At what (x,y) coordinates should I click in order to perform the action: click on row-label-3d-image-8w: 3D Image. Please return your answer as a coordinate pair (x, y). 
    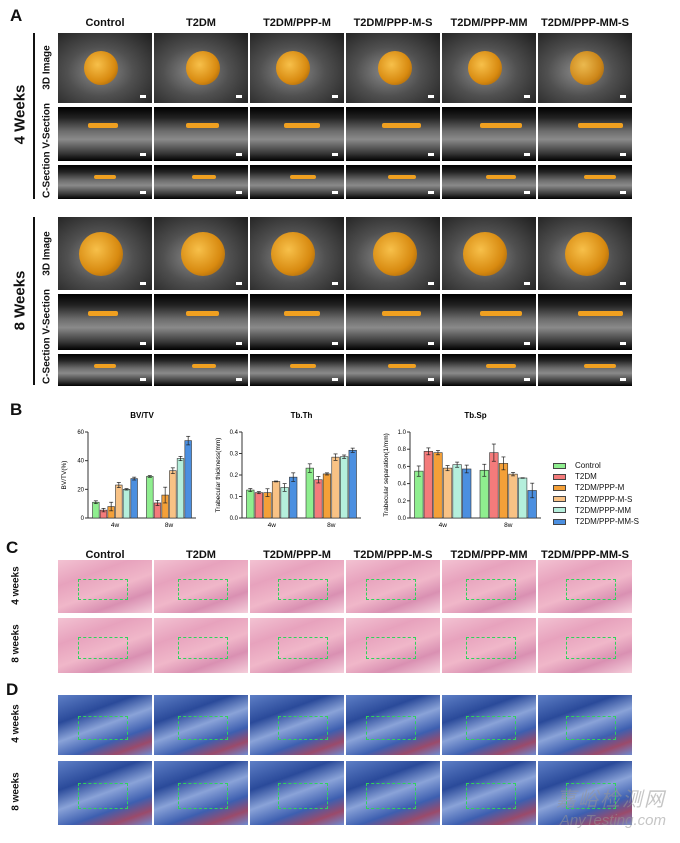
    Looking at the image, I should click on (47, 253).